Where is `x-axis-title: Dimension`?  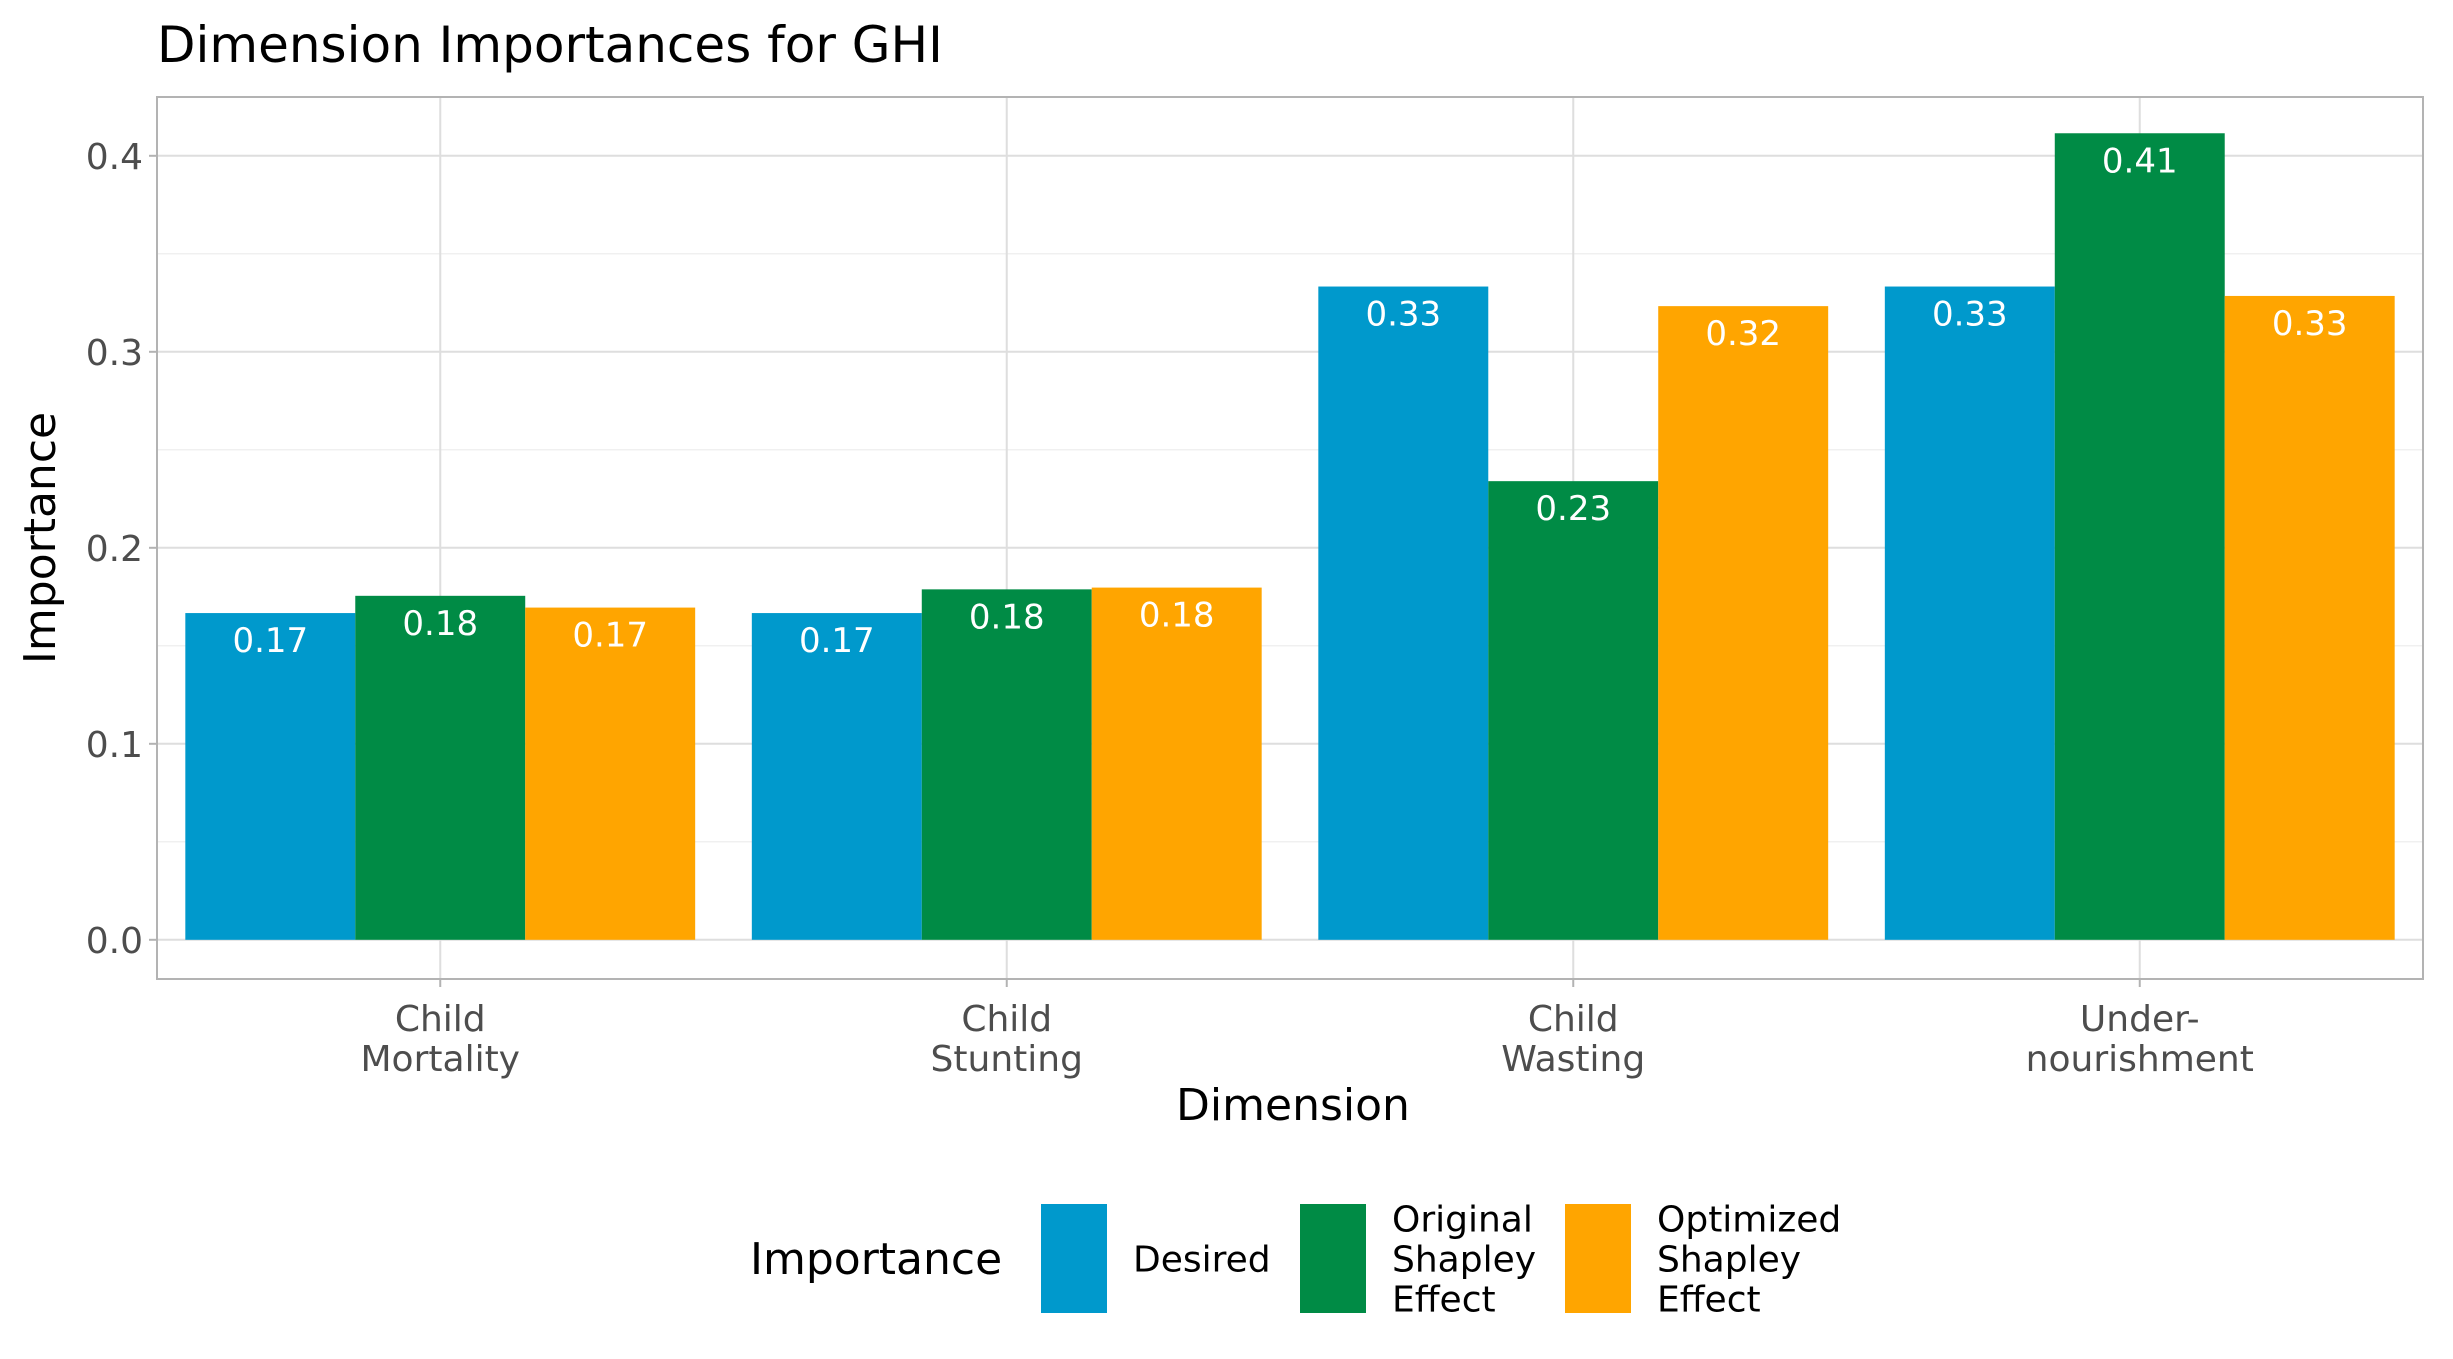 x-axis-title: Dimension is located at coordinates (1293, 1105).